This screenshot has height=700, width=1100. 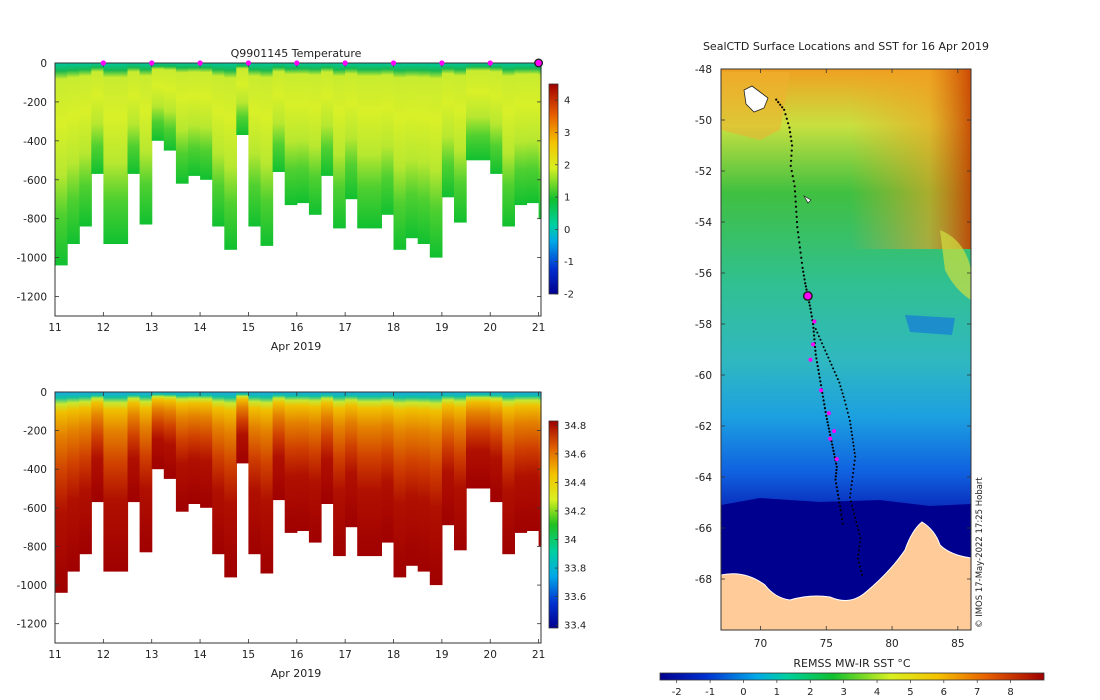 What do you see at coordinates (760, 644) in the screenshot?
I see `lon-tick-label: 70` at bounding box center [760, 644].